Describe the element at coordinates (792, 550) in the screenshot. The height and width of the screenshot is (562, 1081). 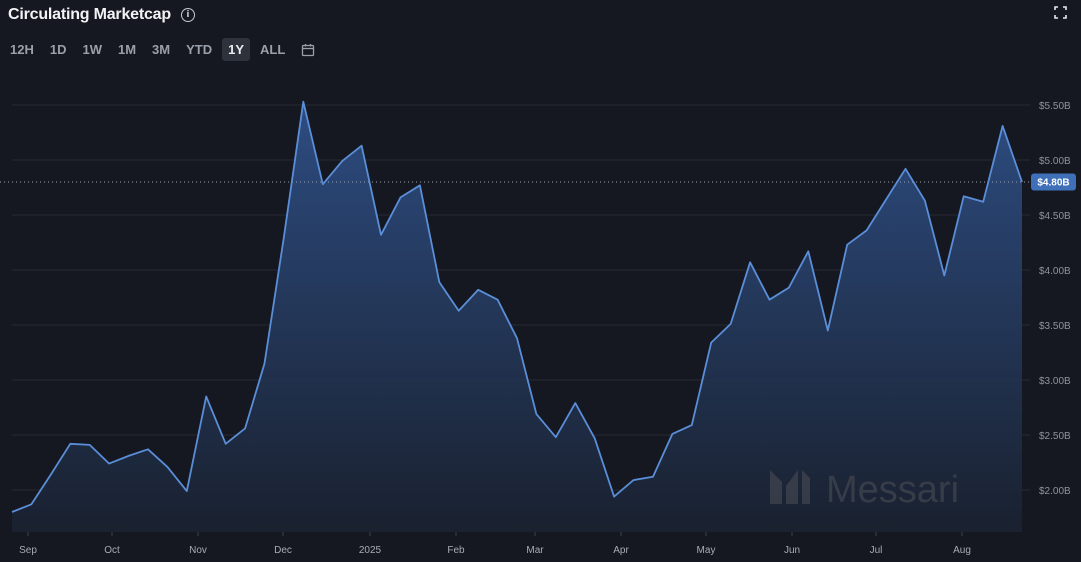
I see `x-tick-label: Jun` at that location.